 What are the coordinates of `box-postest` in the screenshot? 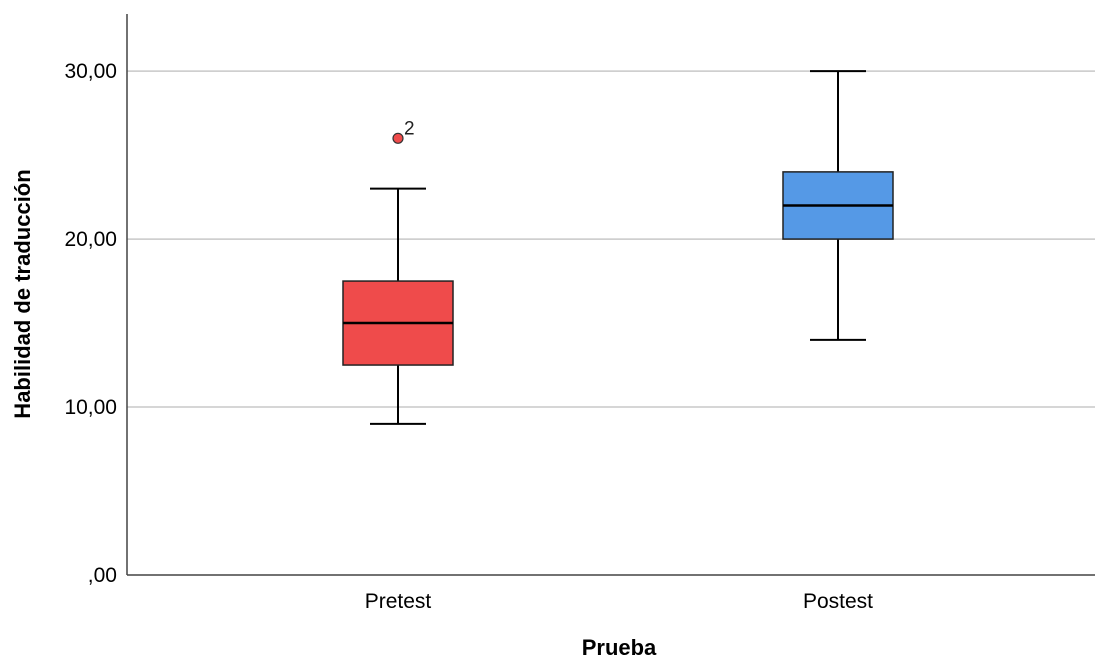 It's located at (838, 205).